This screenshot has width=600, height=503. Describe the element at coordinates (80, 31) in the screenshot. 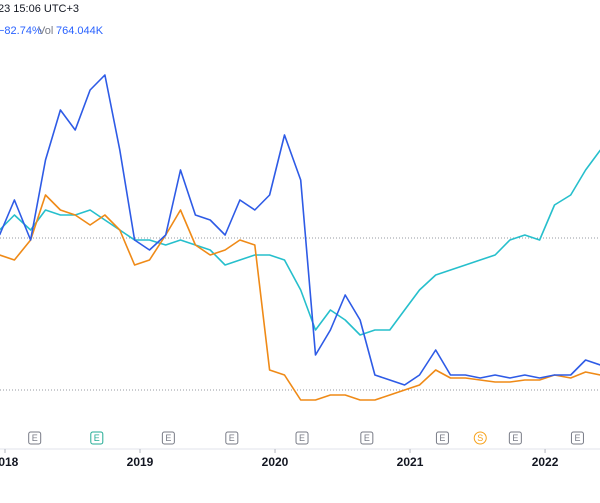

I see `header-vol-value: 764.044K` at that location.